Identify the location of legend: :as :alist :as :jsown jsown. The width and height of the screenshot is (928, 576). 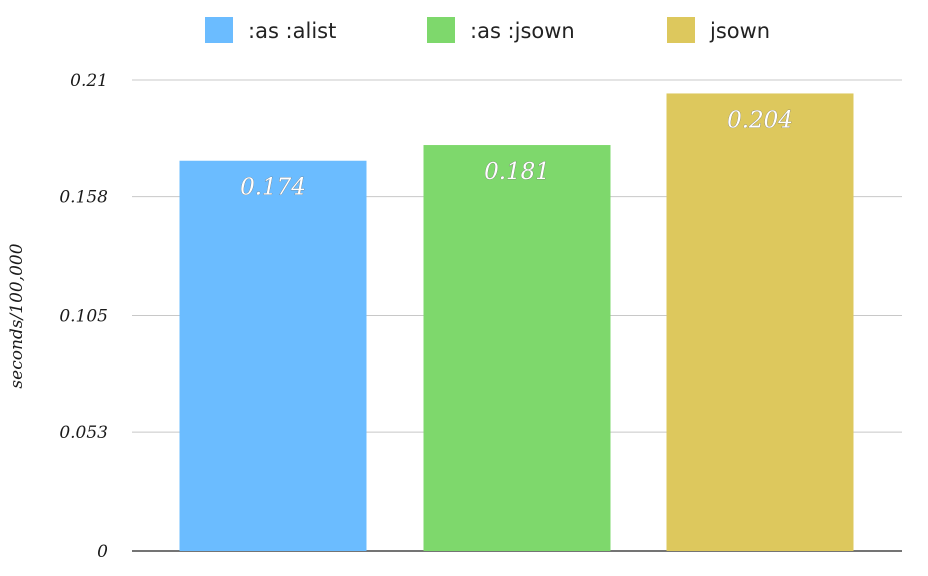
(487, 30).